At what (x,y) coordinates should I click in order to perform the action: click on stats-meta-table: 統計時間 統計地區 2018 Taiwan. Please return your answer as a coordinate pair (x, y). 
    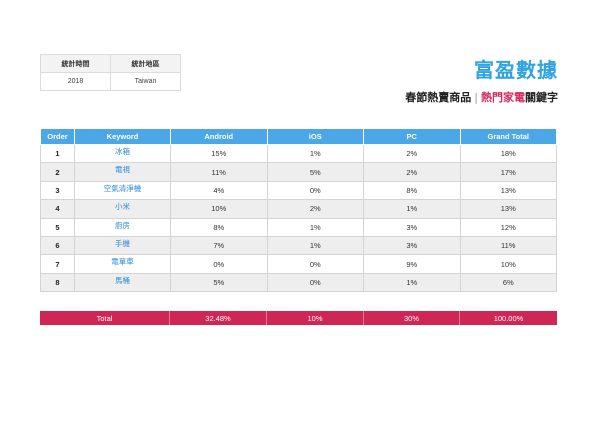
    Looking at the image, I should click on (110, 72).